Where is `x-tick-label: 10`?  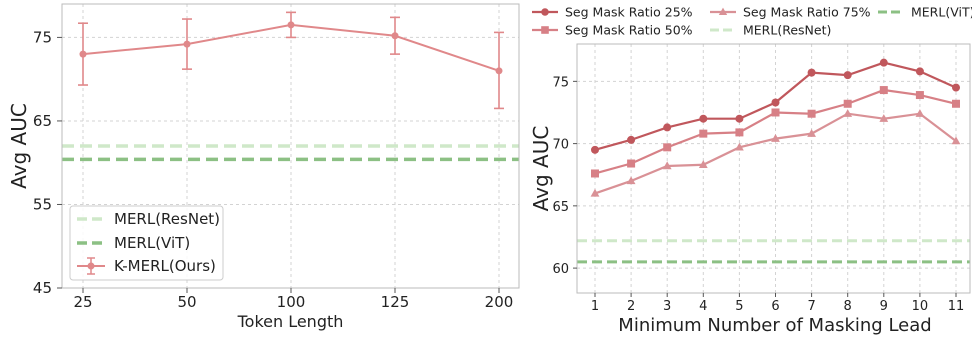
x-tick-label: 10 is located at coordinates (920, 306).